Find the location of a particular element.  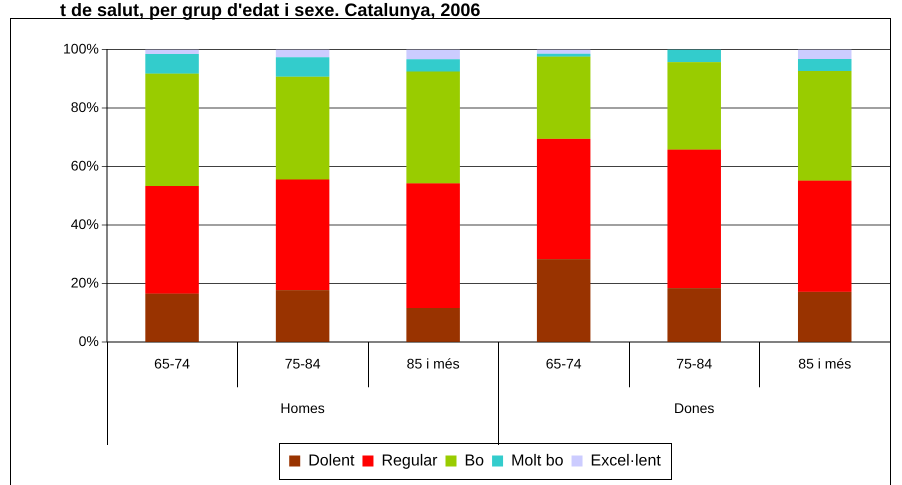

legend-label: Excel·lent is located at coordinates (626, 461).